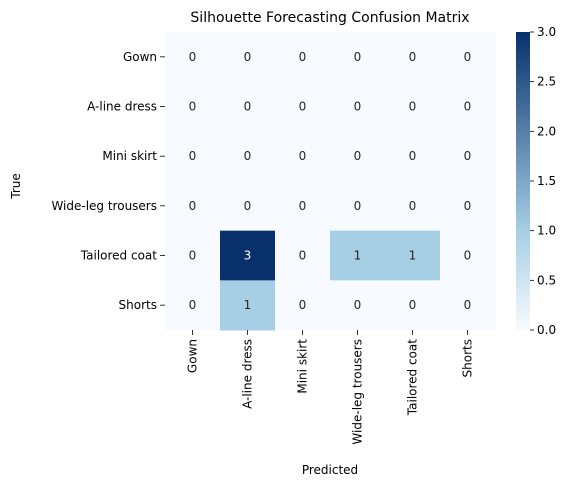 This screenshot has width=573, height=495. Describe the element at coordinates (546, 231) in the screenshot. I see `colorbar-tick-label: 1.0` at that location.